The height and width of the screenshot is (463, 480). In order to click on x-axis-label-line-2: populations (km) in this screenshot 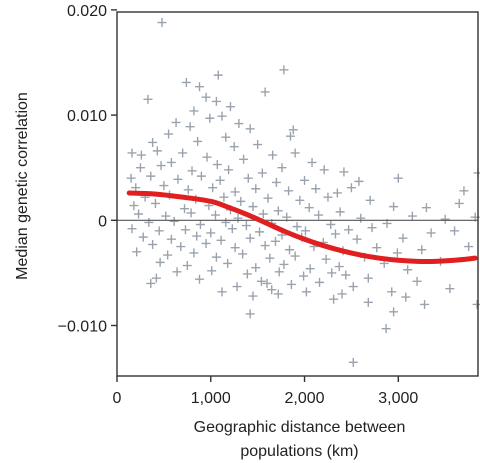, I will do `click(299, 451)`.